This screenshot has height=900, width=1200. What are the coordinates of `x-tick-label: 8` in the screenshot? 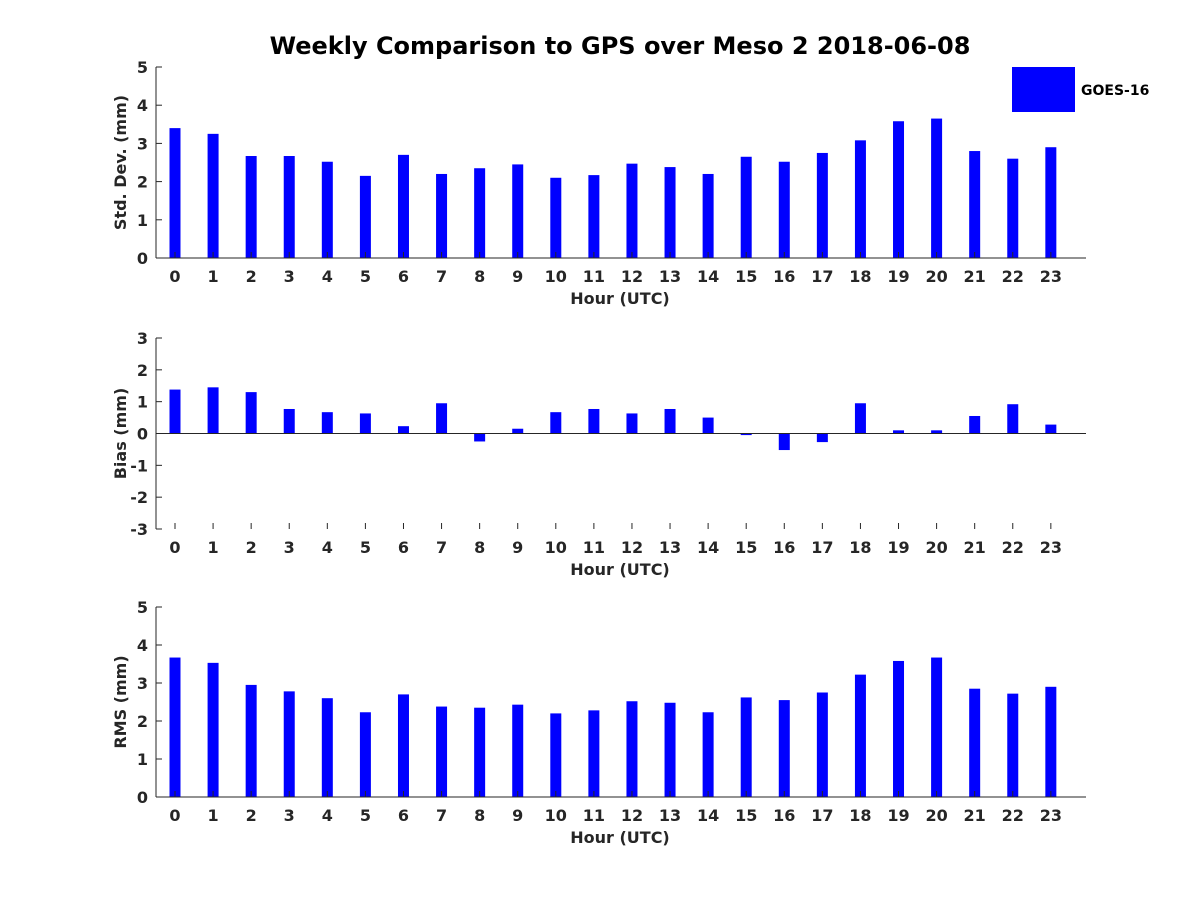 It's located at (479, 815).